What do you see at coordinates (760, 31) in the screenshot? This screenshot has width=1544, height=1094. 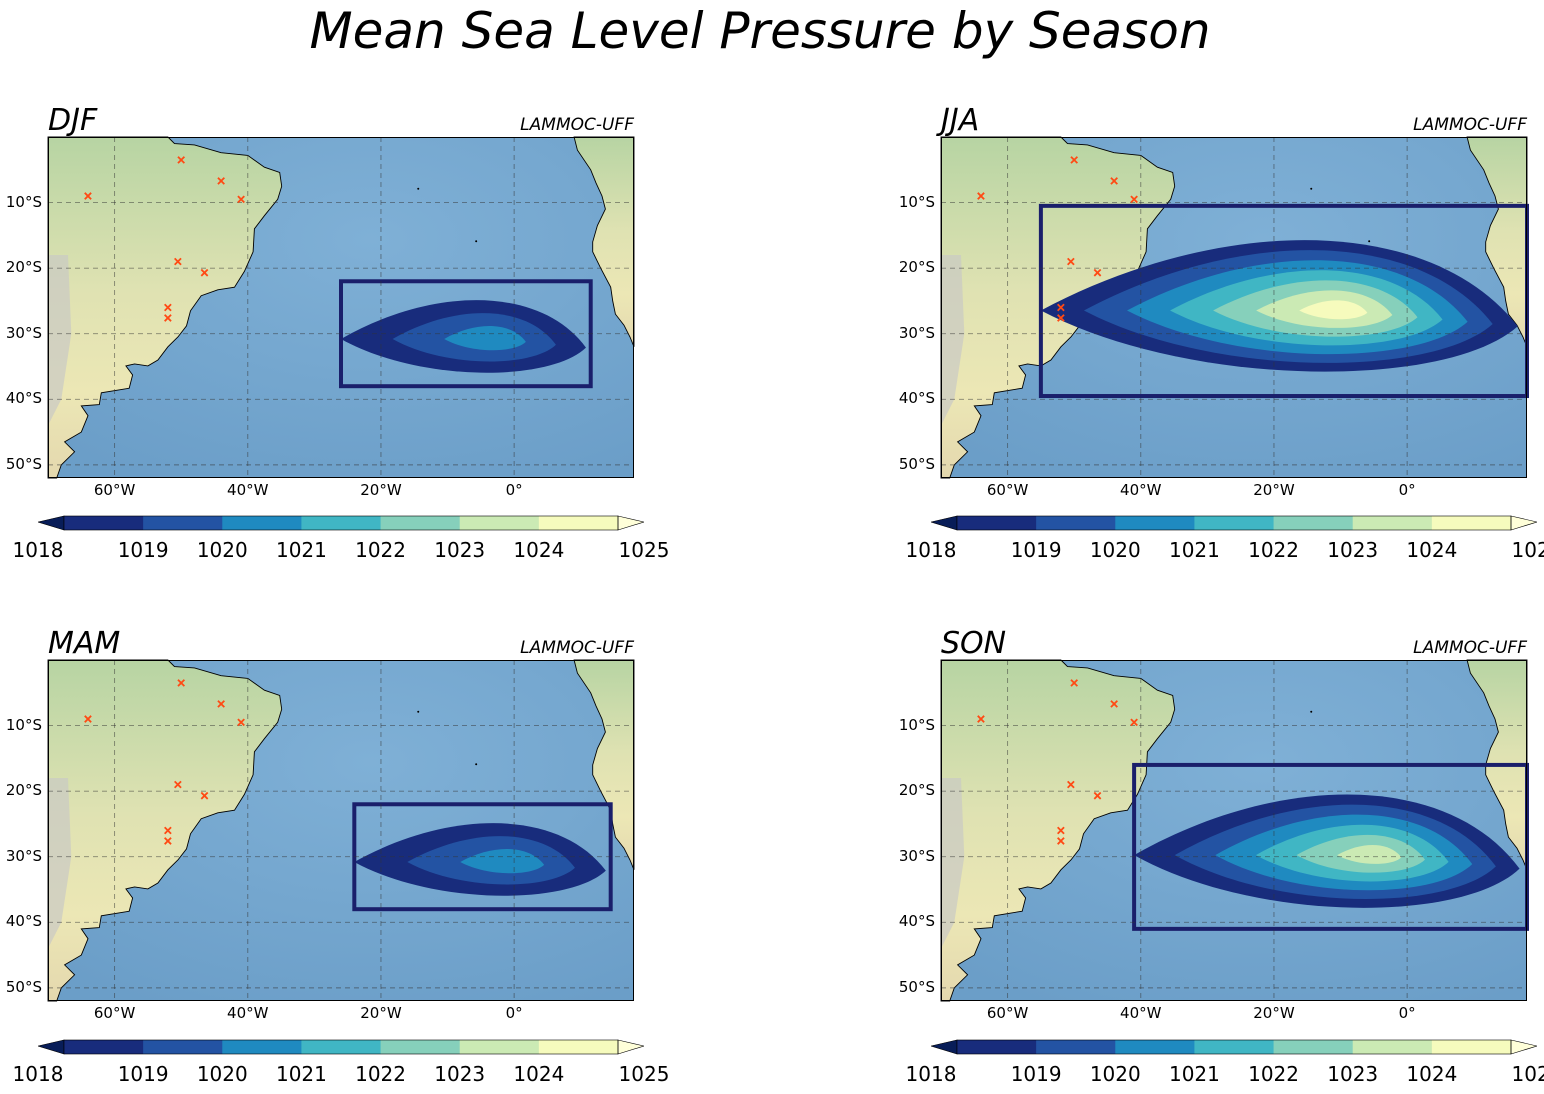 I see `figure-title: Mean Sea Level Pressure by Season` at bounding box center [760, 31].